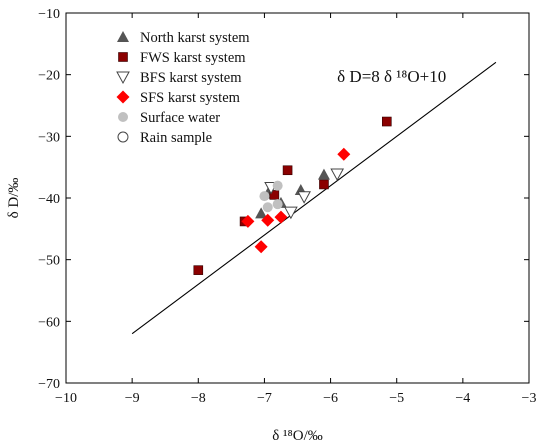 This screenshot has height=446, width=550. Describe the element at coordinates (190, 98) in the screenshot. I see `legend-label-sfs-karst-system: SFS karst system` at that location.